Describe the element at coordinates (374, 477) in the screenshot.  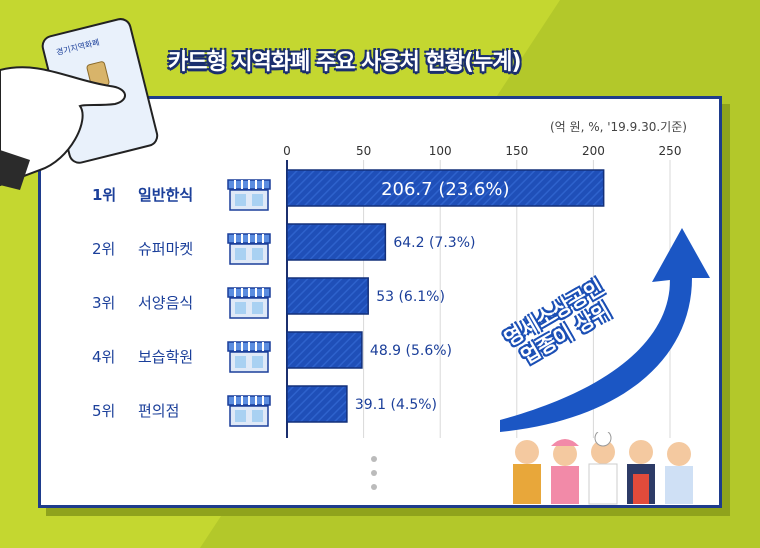
I see `more-dots` at that location.